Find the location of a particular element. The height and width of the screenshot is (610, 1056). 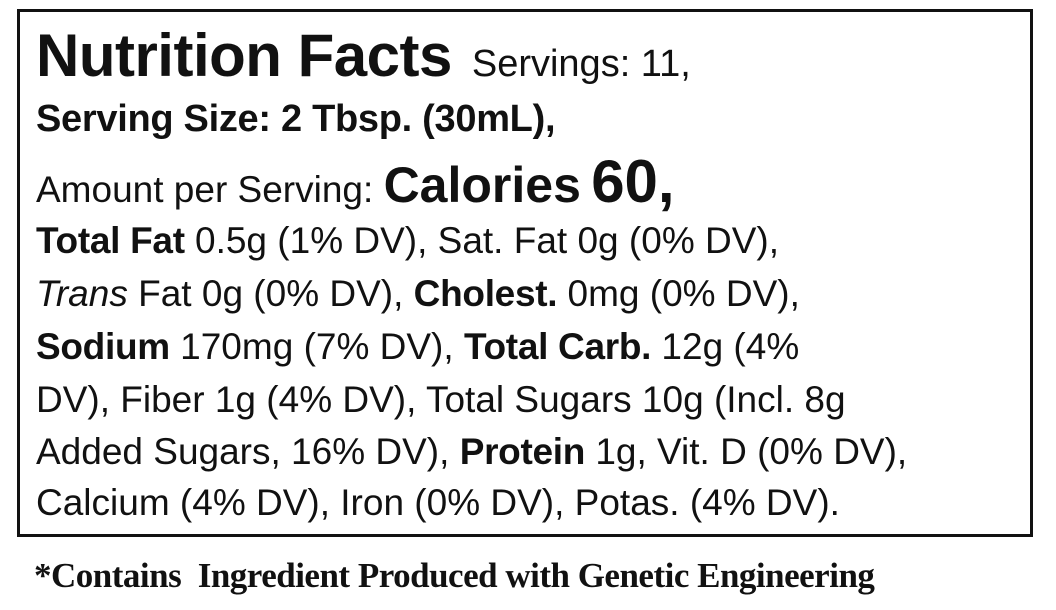

nutrient-text: 1g, Vit. D (0% DV), is located at coordinates (751, 451).